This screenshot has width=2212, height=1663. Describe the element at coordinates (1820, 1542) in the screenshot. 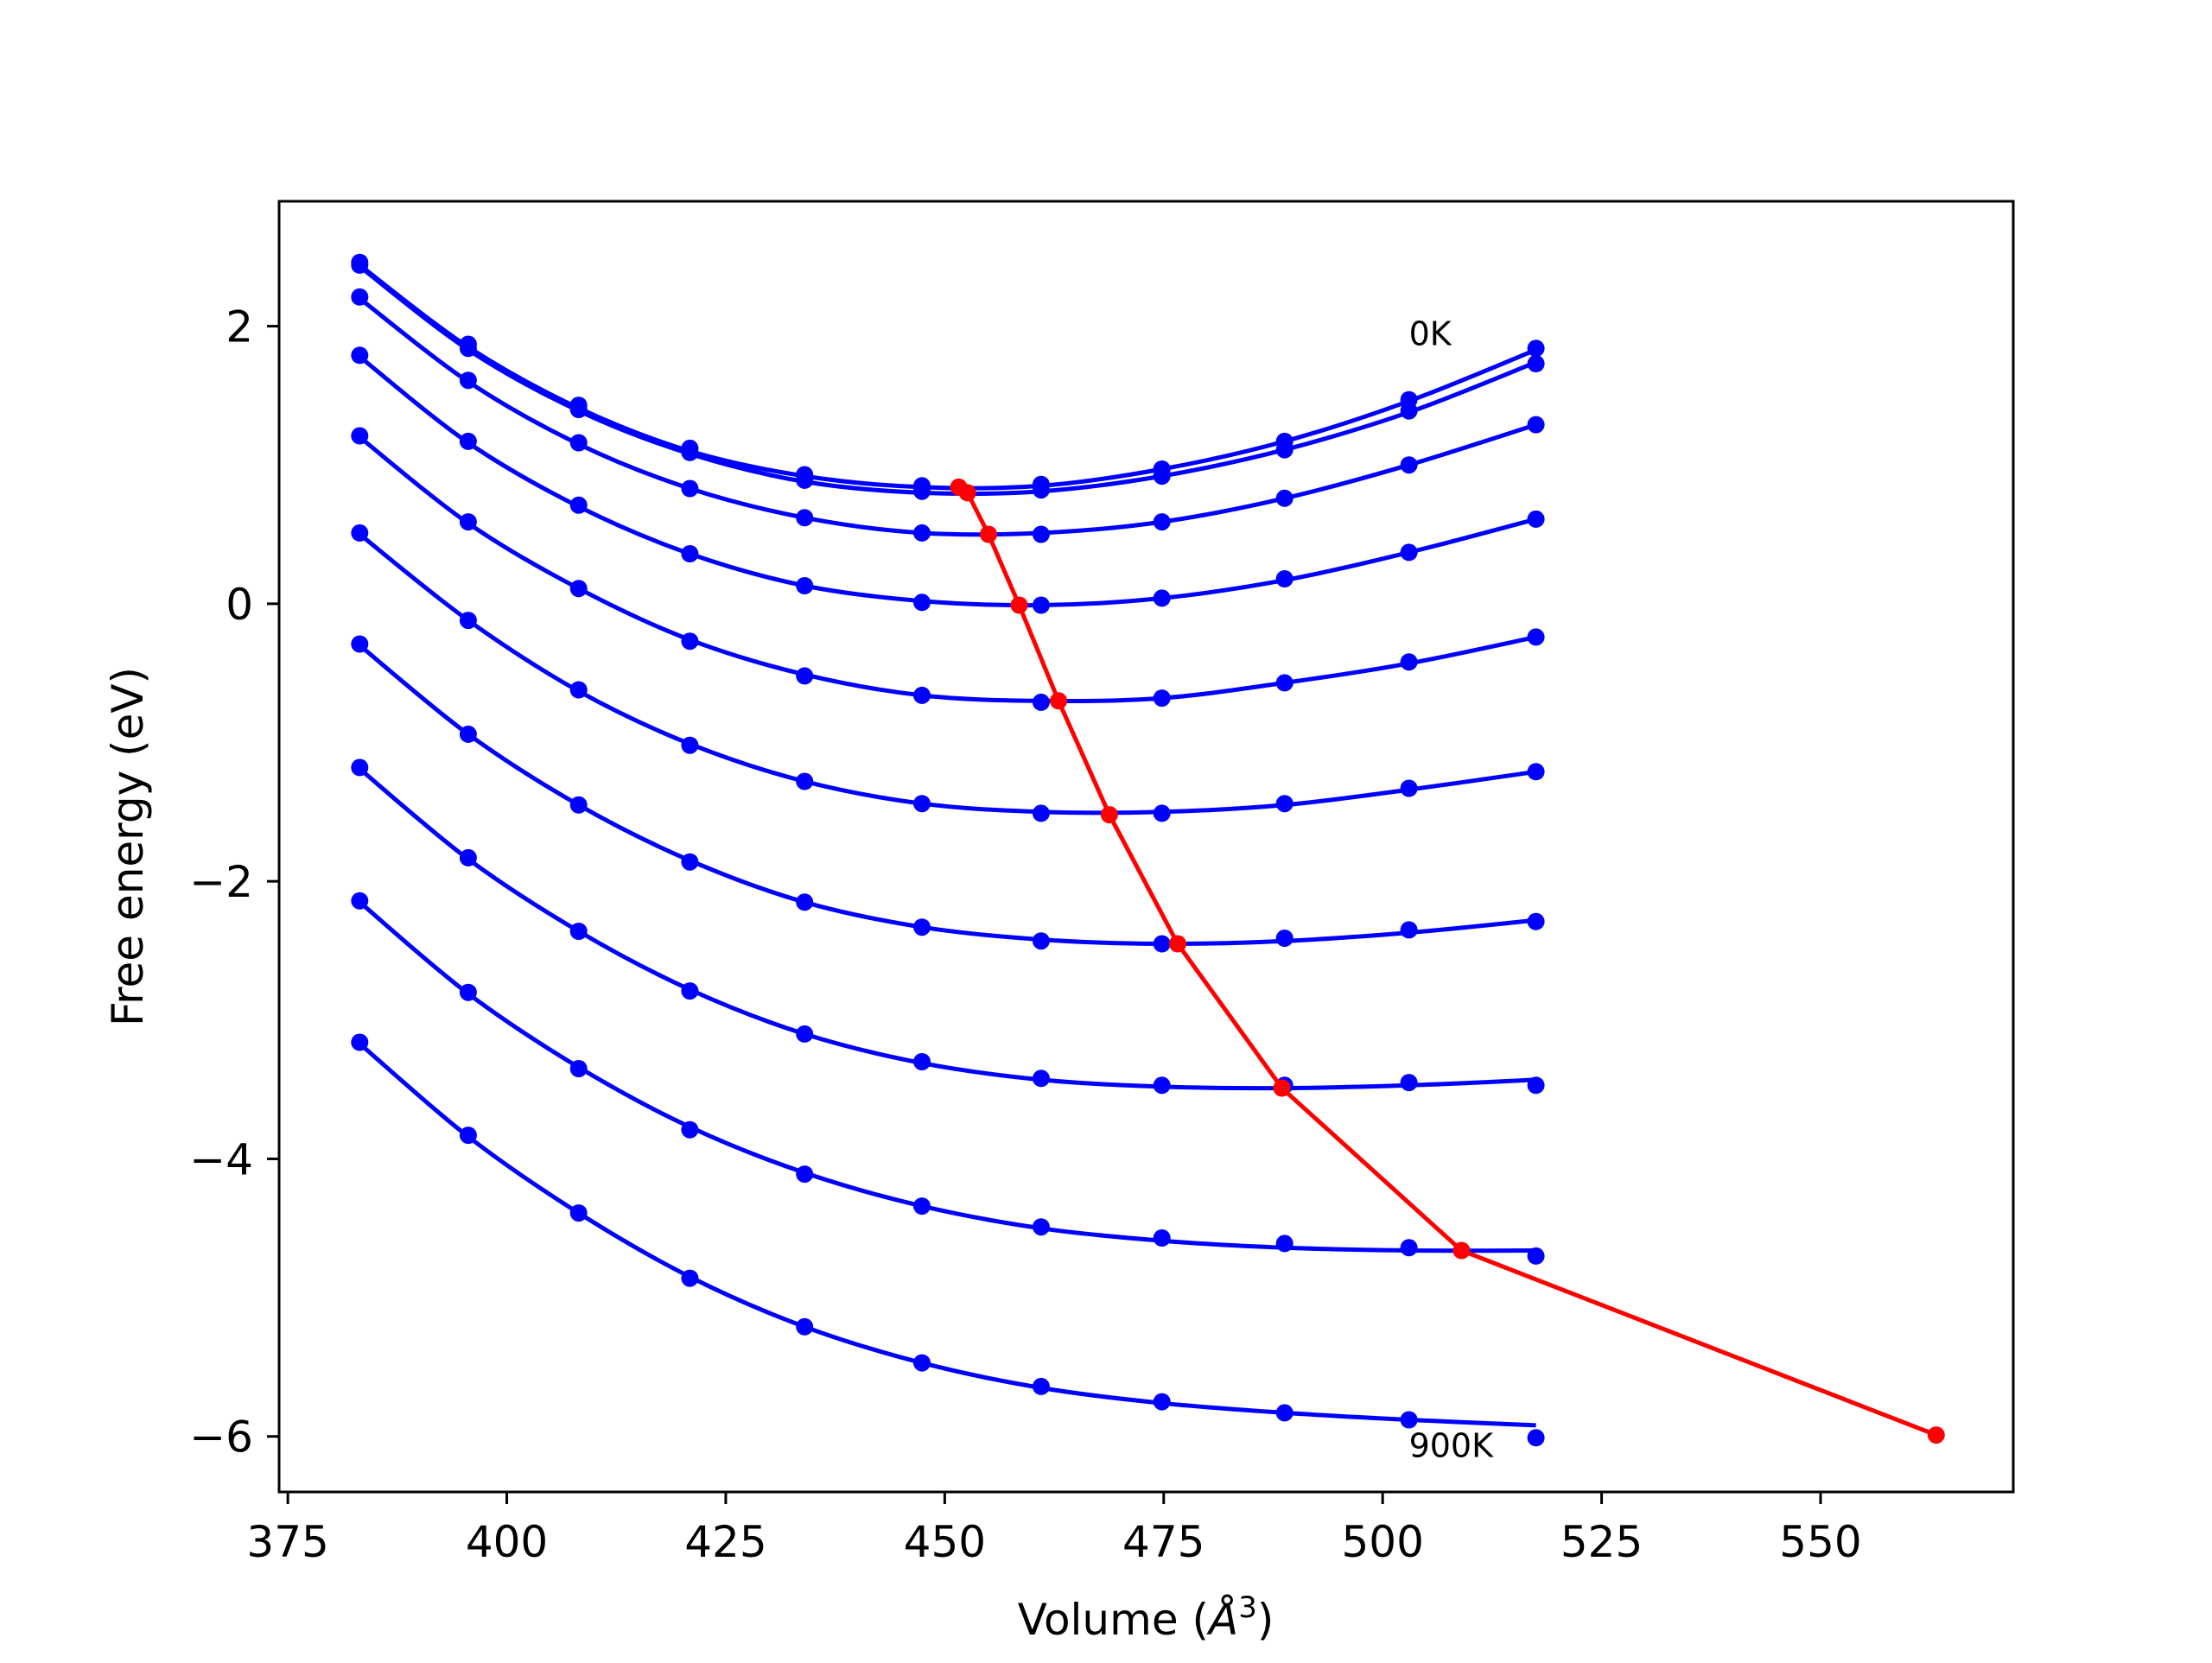

I see `x-tick-label-550: 550` at that location.